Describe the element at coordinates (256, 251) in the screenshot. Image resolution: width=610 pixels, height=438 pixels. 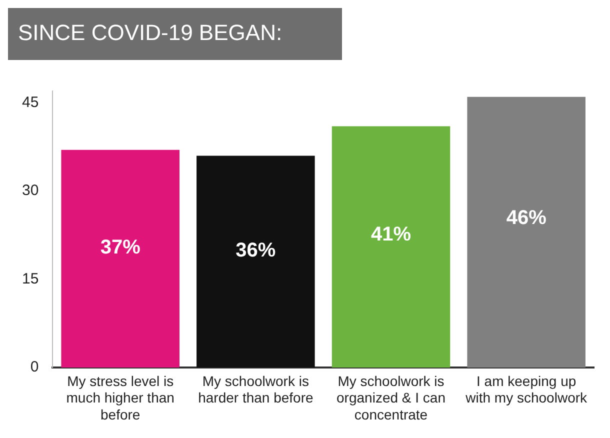
I see `data-label: 36%` at that location.